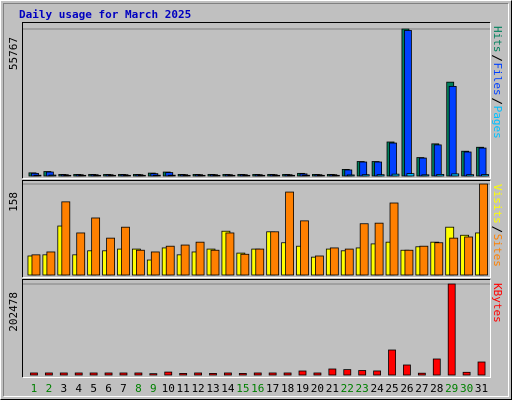 Image resolution: width=512 pixels, height=400 pixels. I want to click on x-tick-label: 29, so click(451, 388).